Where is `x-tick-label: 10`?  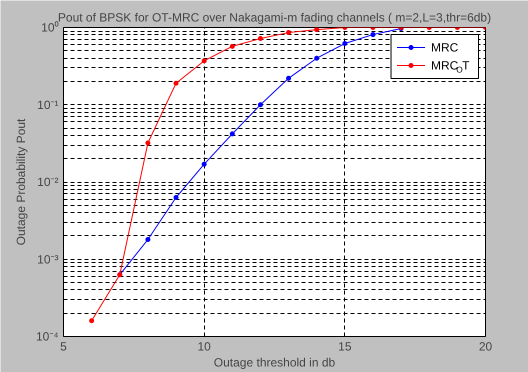
x-tick-label: 10 is located at coordinates (204, 347).